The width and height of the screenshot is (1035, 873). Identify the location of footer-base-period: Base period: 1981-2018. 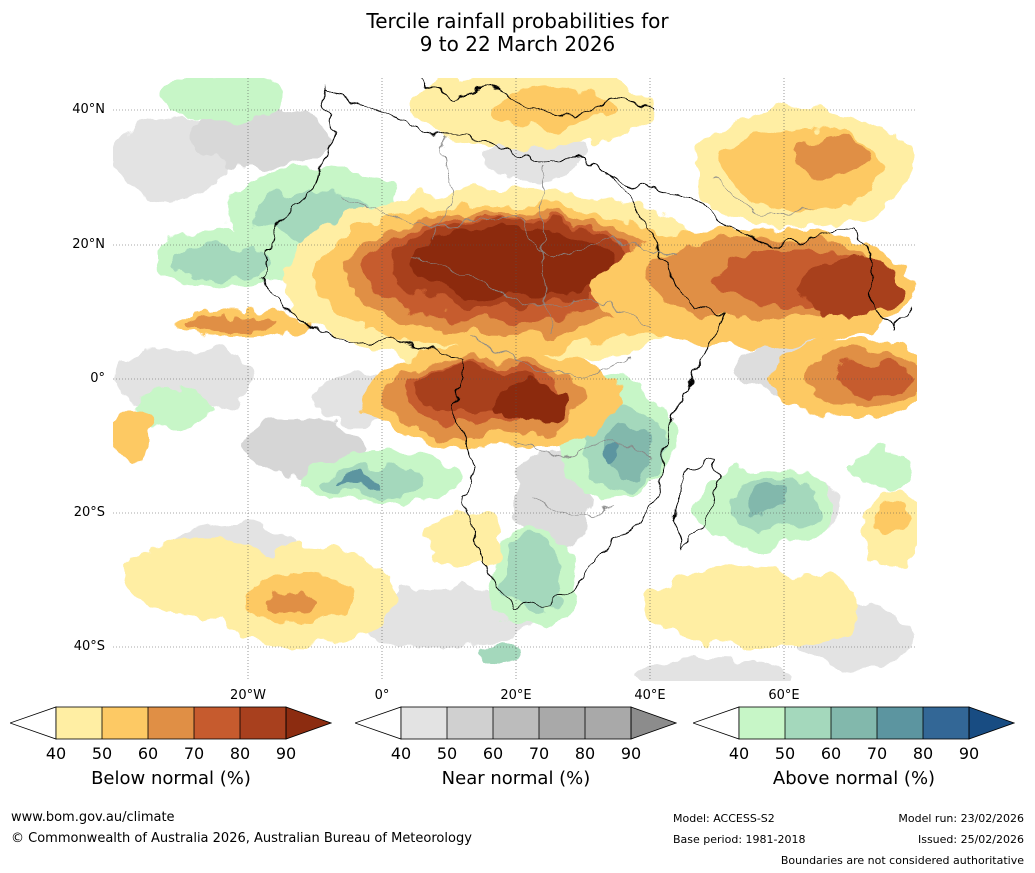
(739, 839).